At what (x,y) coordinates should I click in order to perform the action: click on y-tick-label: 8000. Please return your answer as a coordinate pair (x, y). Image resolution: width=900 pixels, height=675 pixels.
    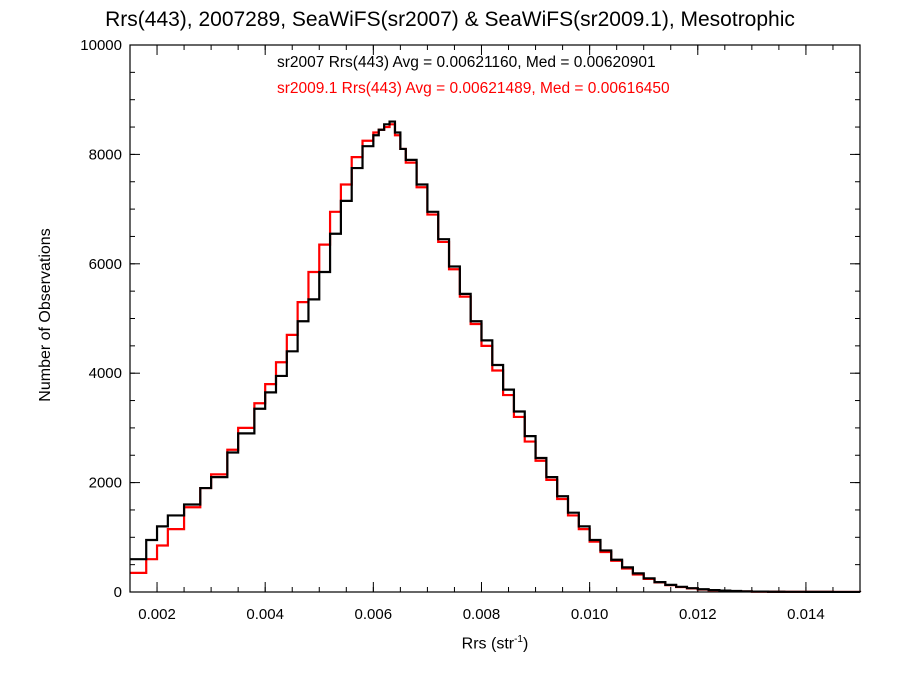
    Looking at the image, I should click on (105, 154).